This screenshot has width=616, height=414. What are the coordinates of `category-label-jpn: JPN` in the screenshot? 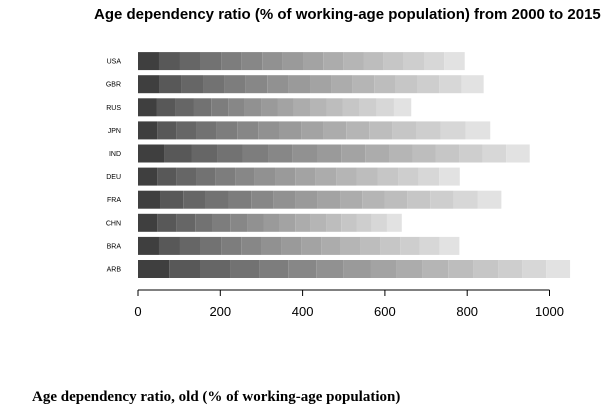 It's located at (114, 131).